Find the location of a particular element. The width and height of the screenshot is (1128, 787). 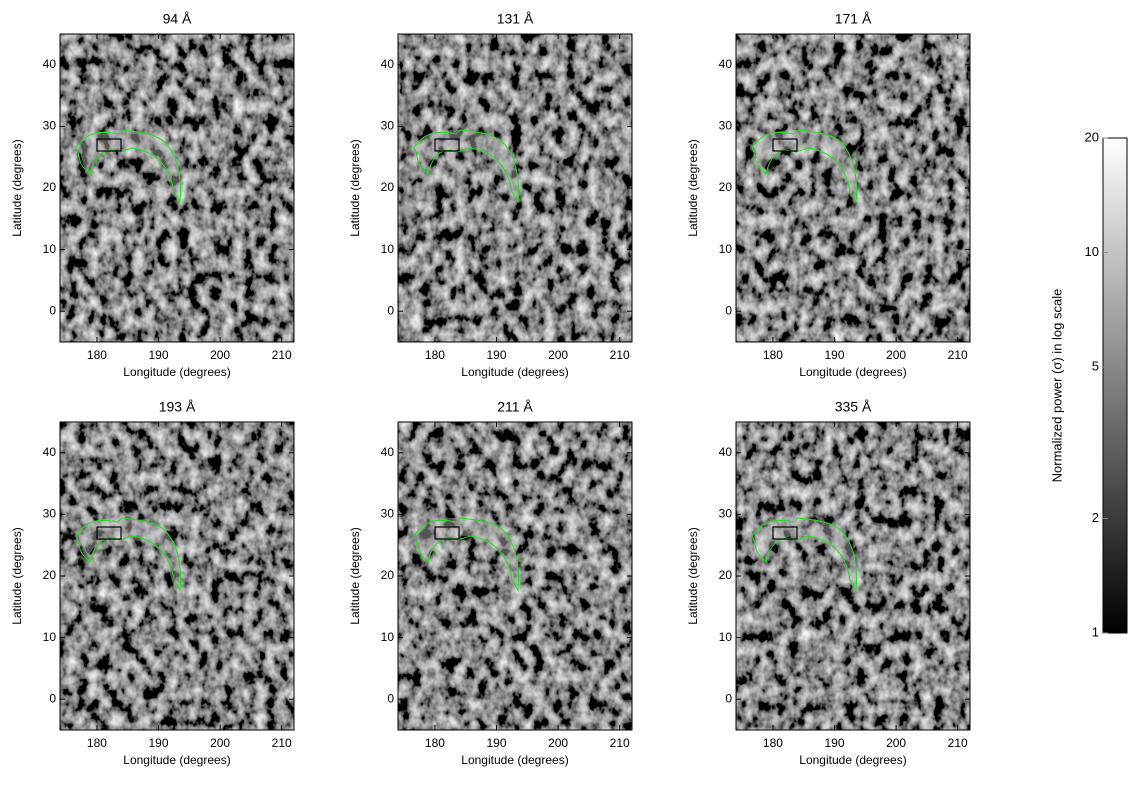

colorbar-tick-label: 20 is located at coordinates (1092, 136).